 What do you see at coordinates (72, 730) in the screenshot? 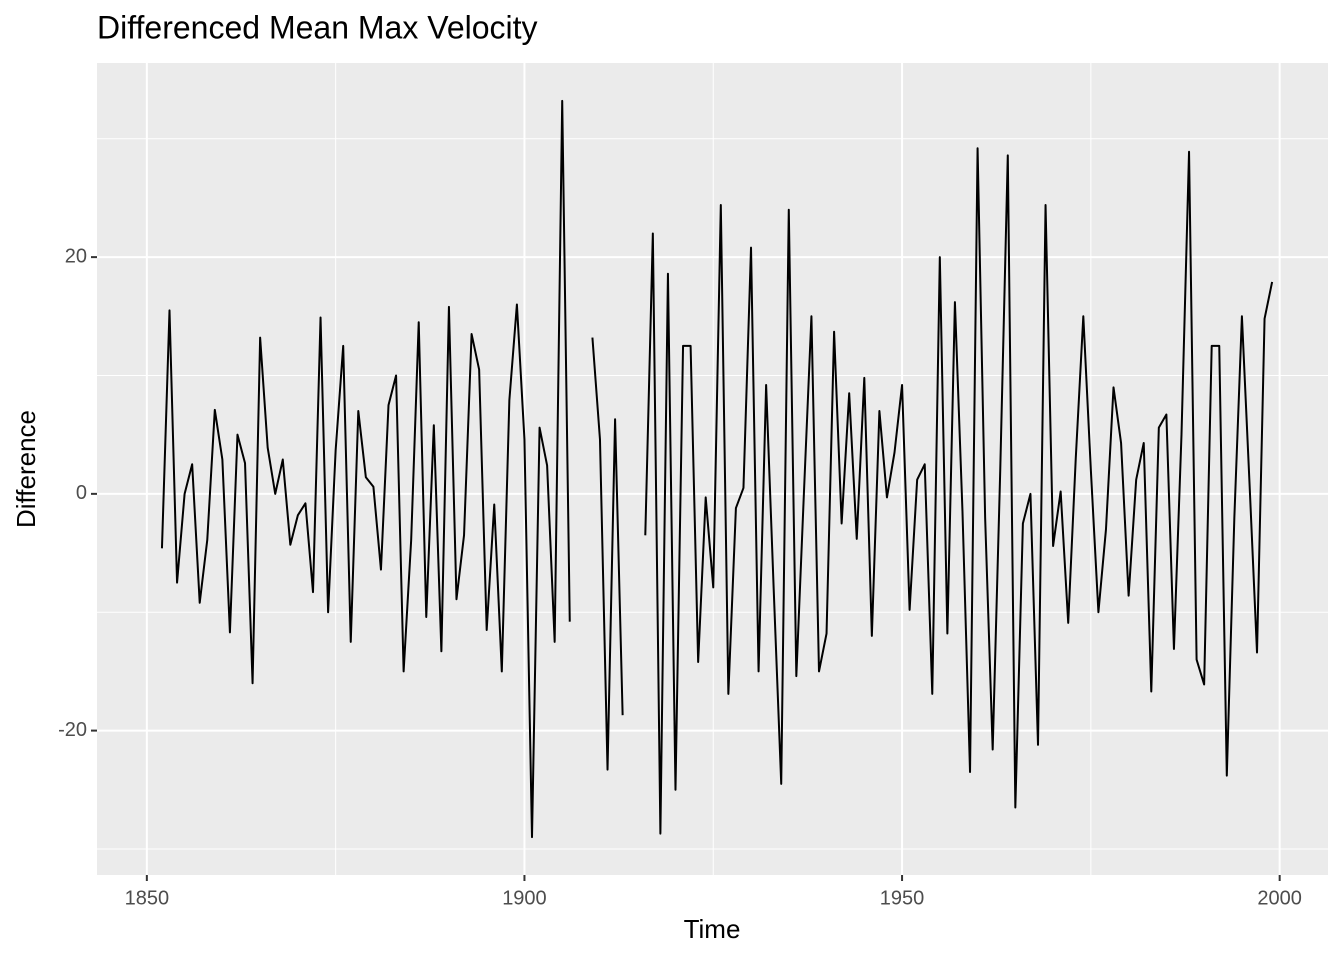
I see `y-tick-label: -20` at bounding box center [72, 730].